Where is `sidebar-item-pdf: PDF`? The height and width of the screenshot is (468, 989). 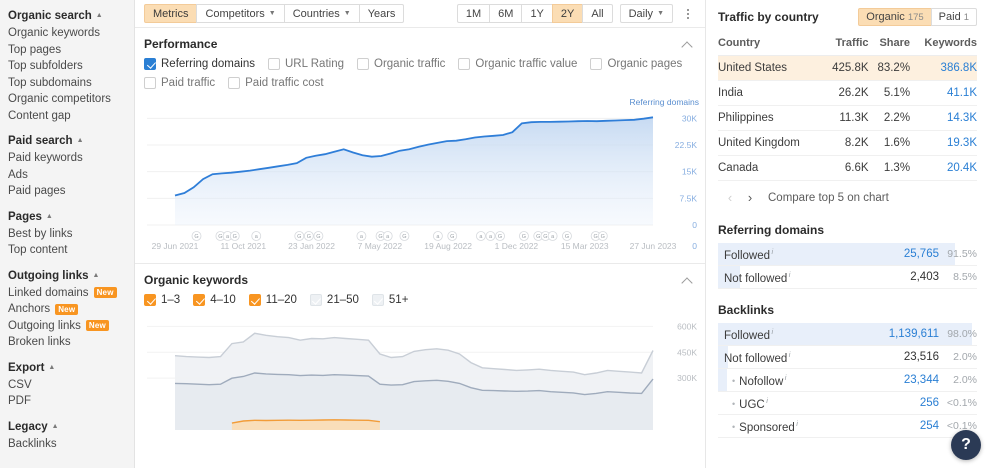
sidebar-item-pdf: PDF is located at coordinates (71, 401).